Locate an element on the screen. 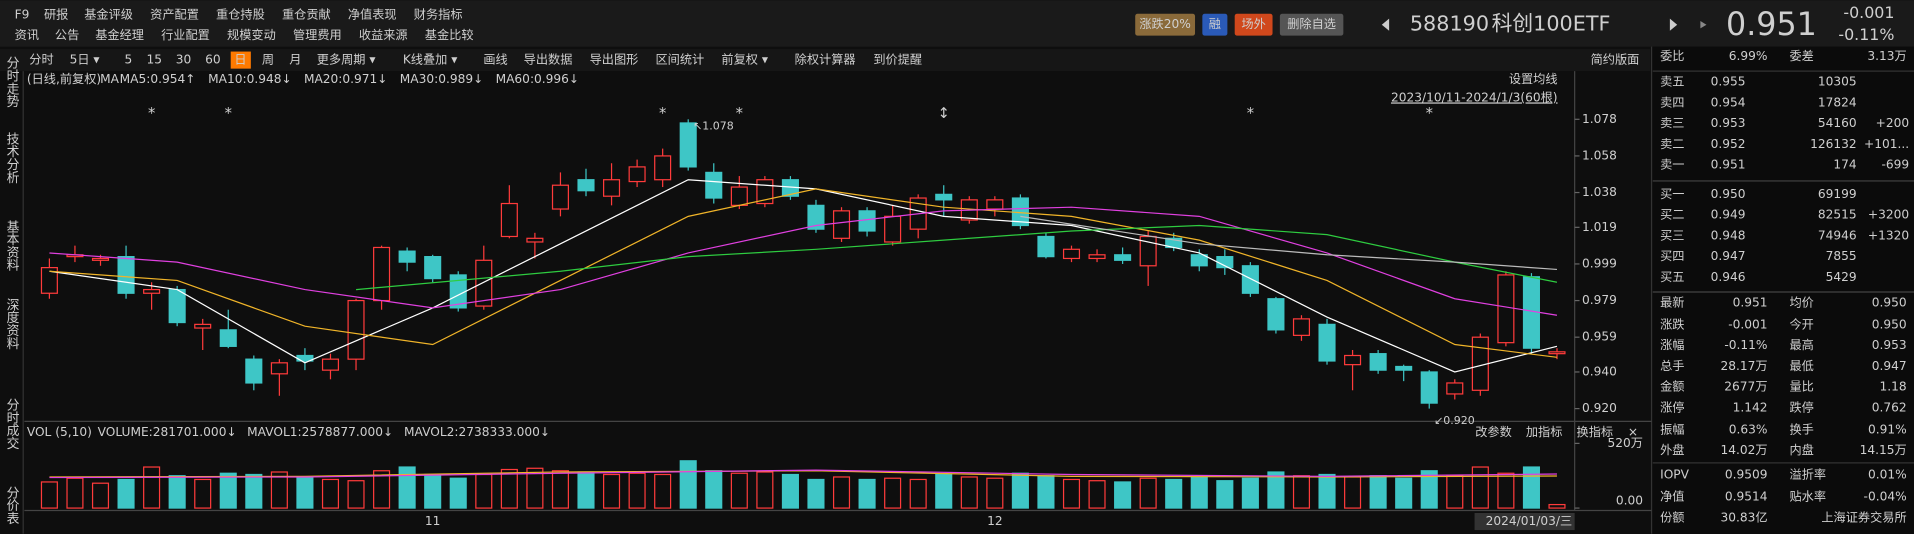 The image size is (1914, 534). quote-value: 14.02万 is located at coordinates (1743, 450).